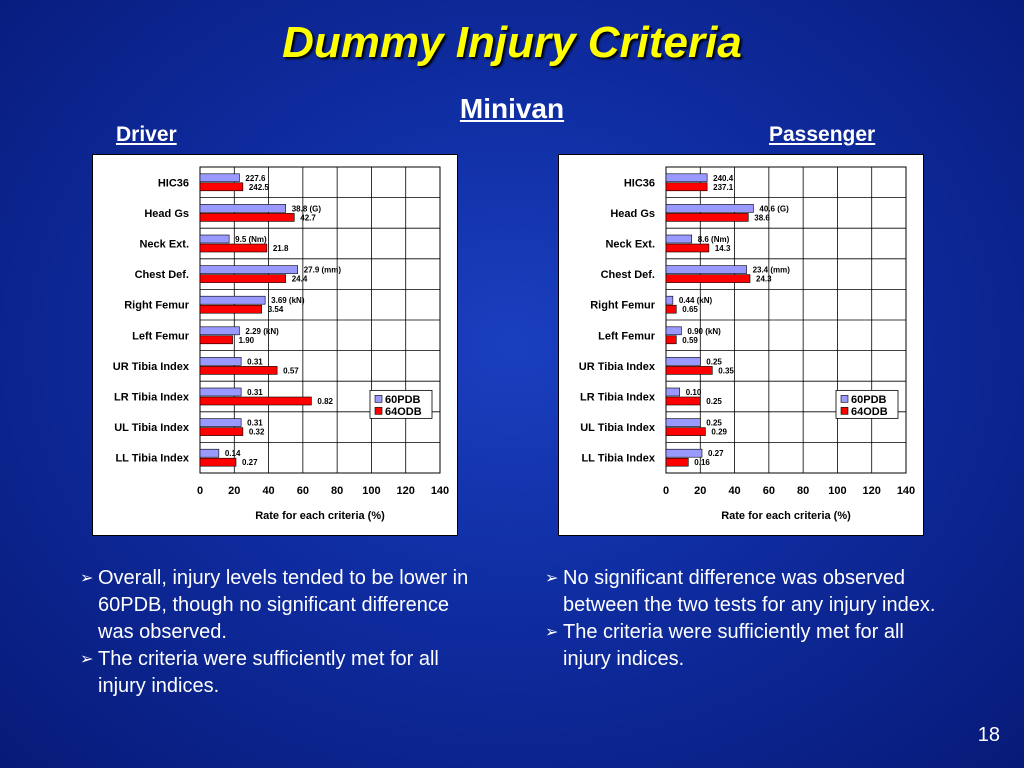 Image resolution: width=1024 pixels, height=768 pixels. What do you see at coordinates (627, 336) in the screenshot?
I see `category-label: Left Femur` at bounding box center [627, 336].